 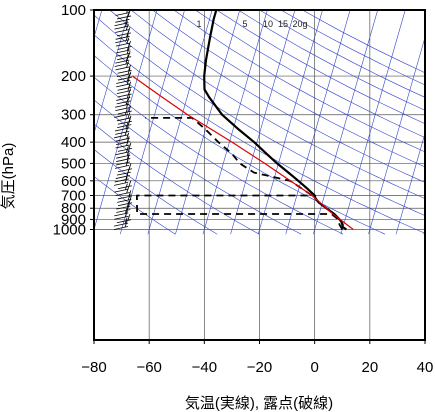 I want to click on mixing-ratio-label-3: 15, so click(x=283, y=24).